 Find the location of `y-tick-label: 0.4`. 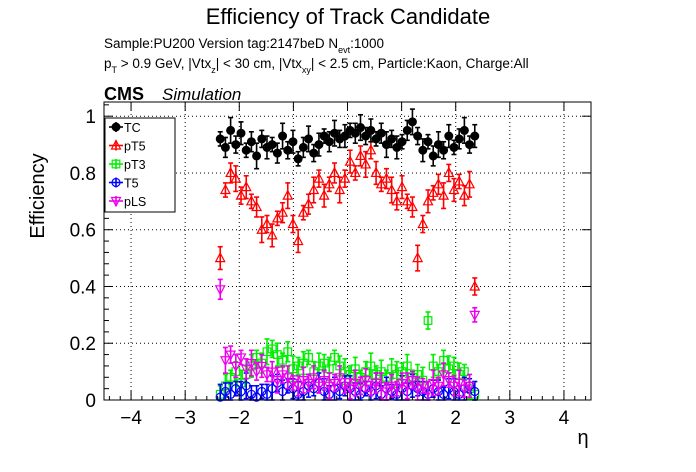

y-tick-label: 0.4 is located at coordinates (83, 287).